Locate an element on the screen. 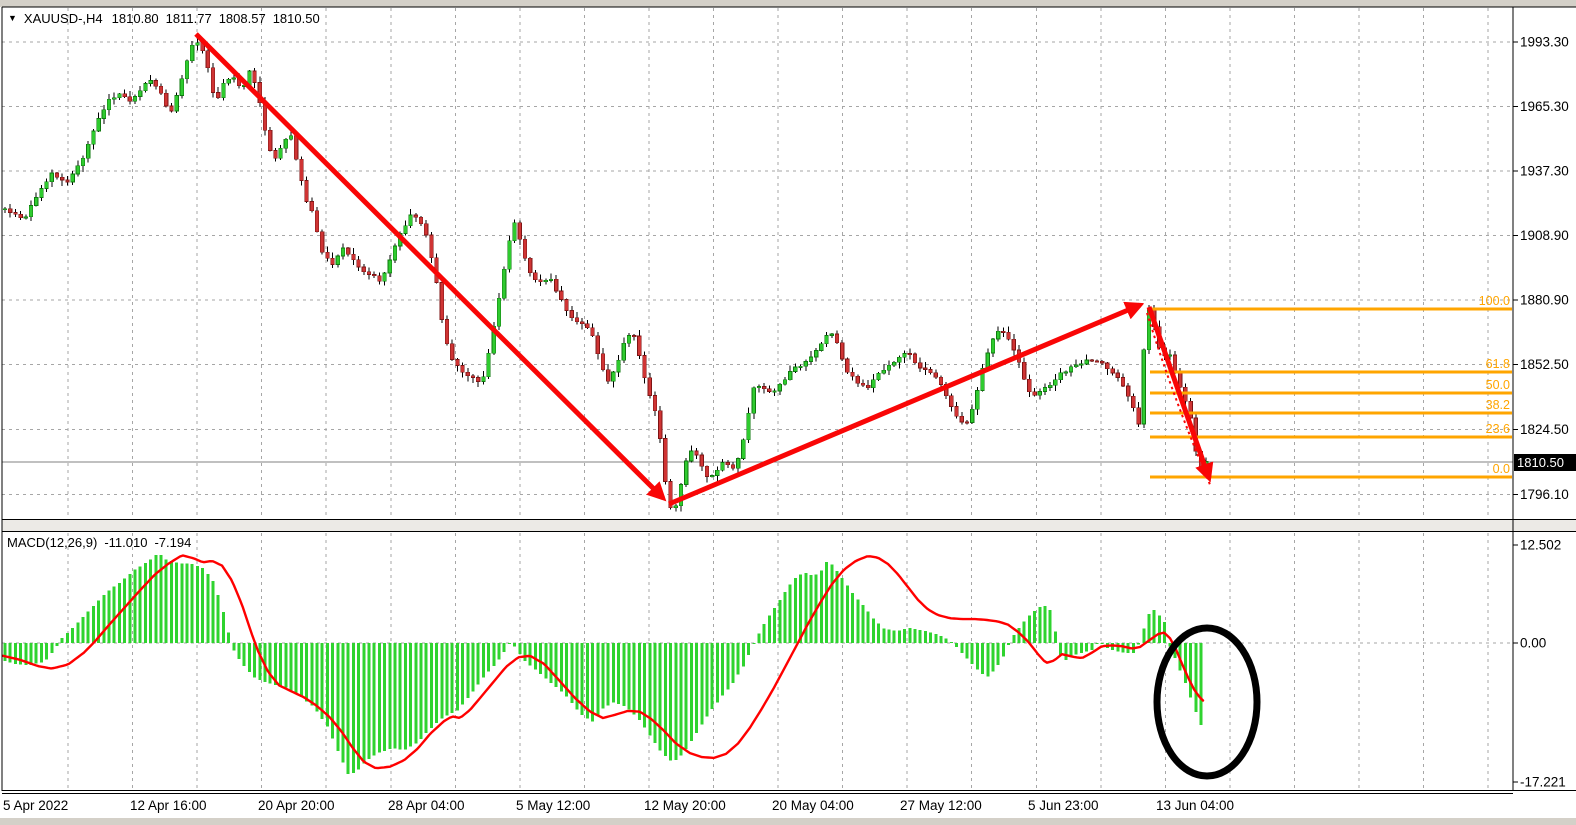 This screenshot has width=1576, height=825. time-axis-label: 12 Apr 16:00 is located at coordinates (168, 805).